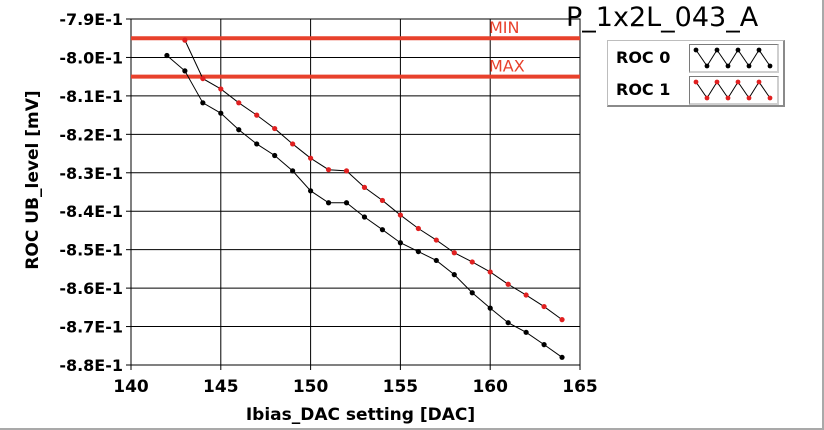  Describe the element at coordinates (91, 365) in the screenshot. I see `y-tick-label: -8.8E-1` at that location.